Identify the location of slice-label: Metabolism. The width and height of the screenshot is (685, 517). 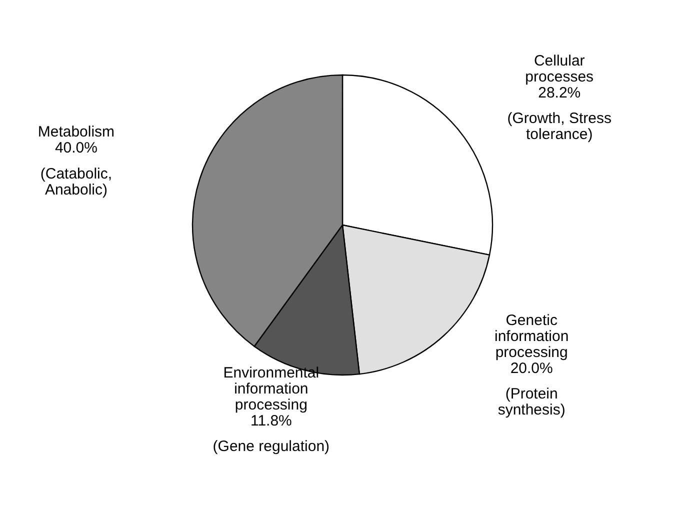
(76, 132).